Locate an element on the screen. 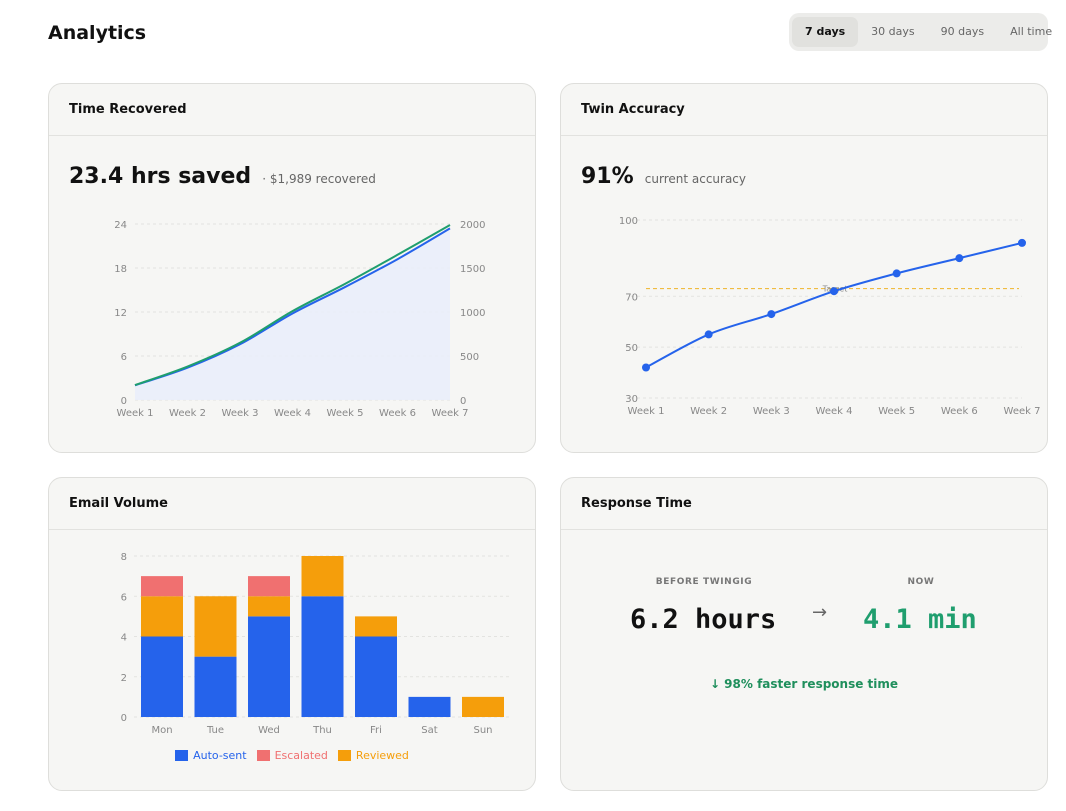  y-tick-label-right: 2000 is located at coordinates (472, 225).